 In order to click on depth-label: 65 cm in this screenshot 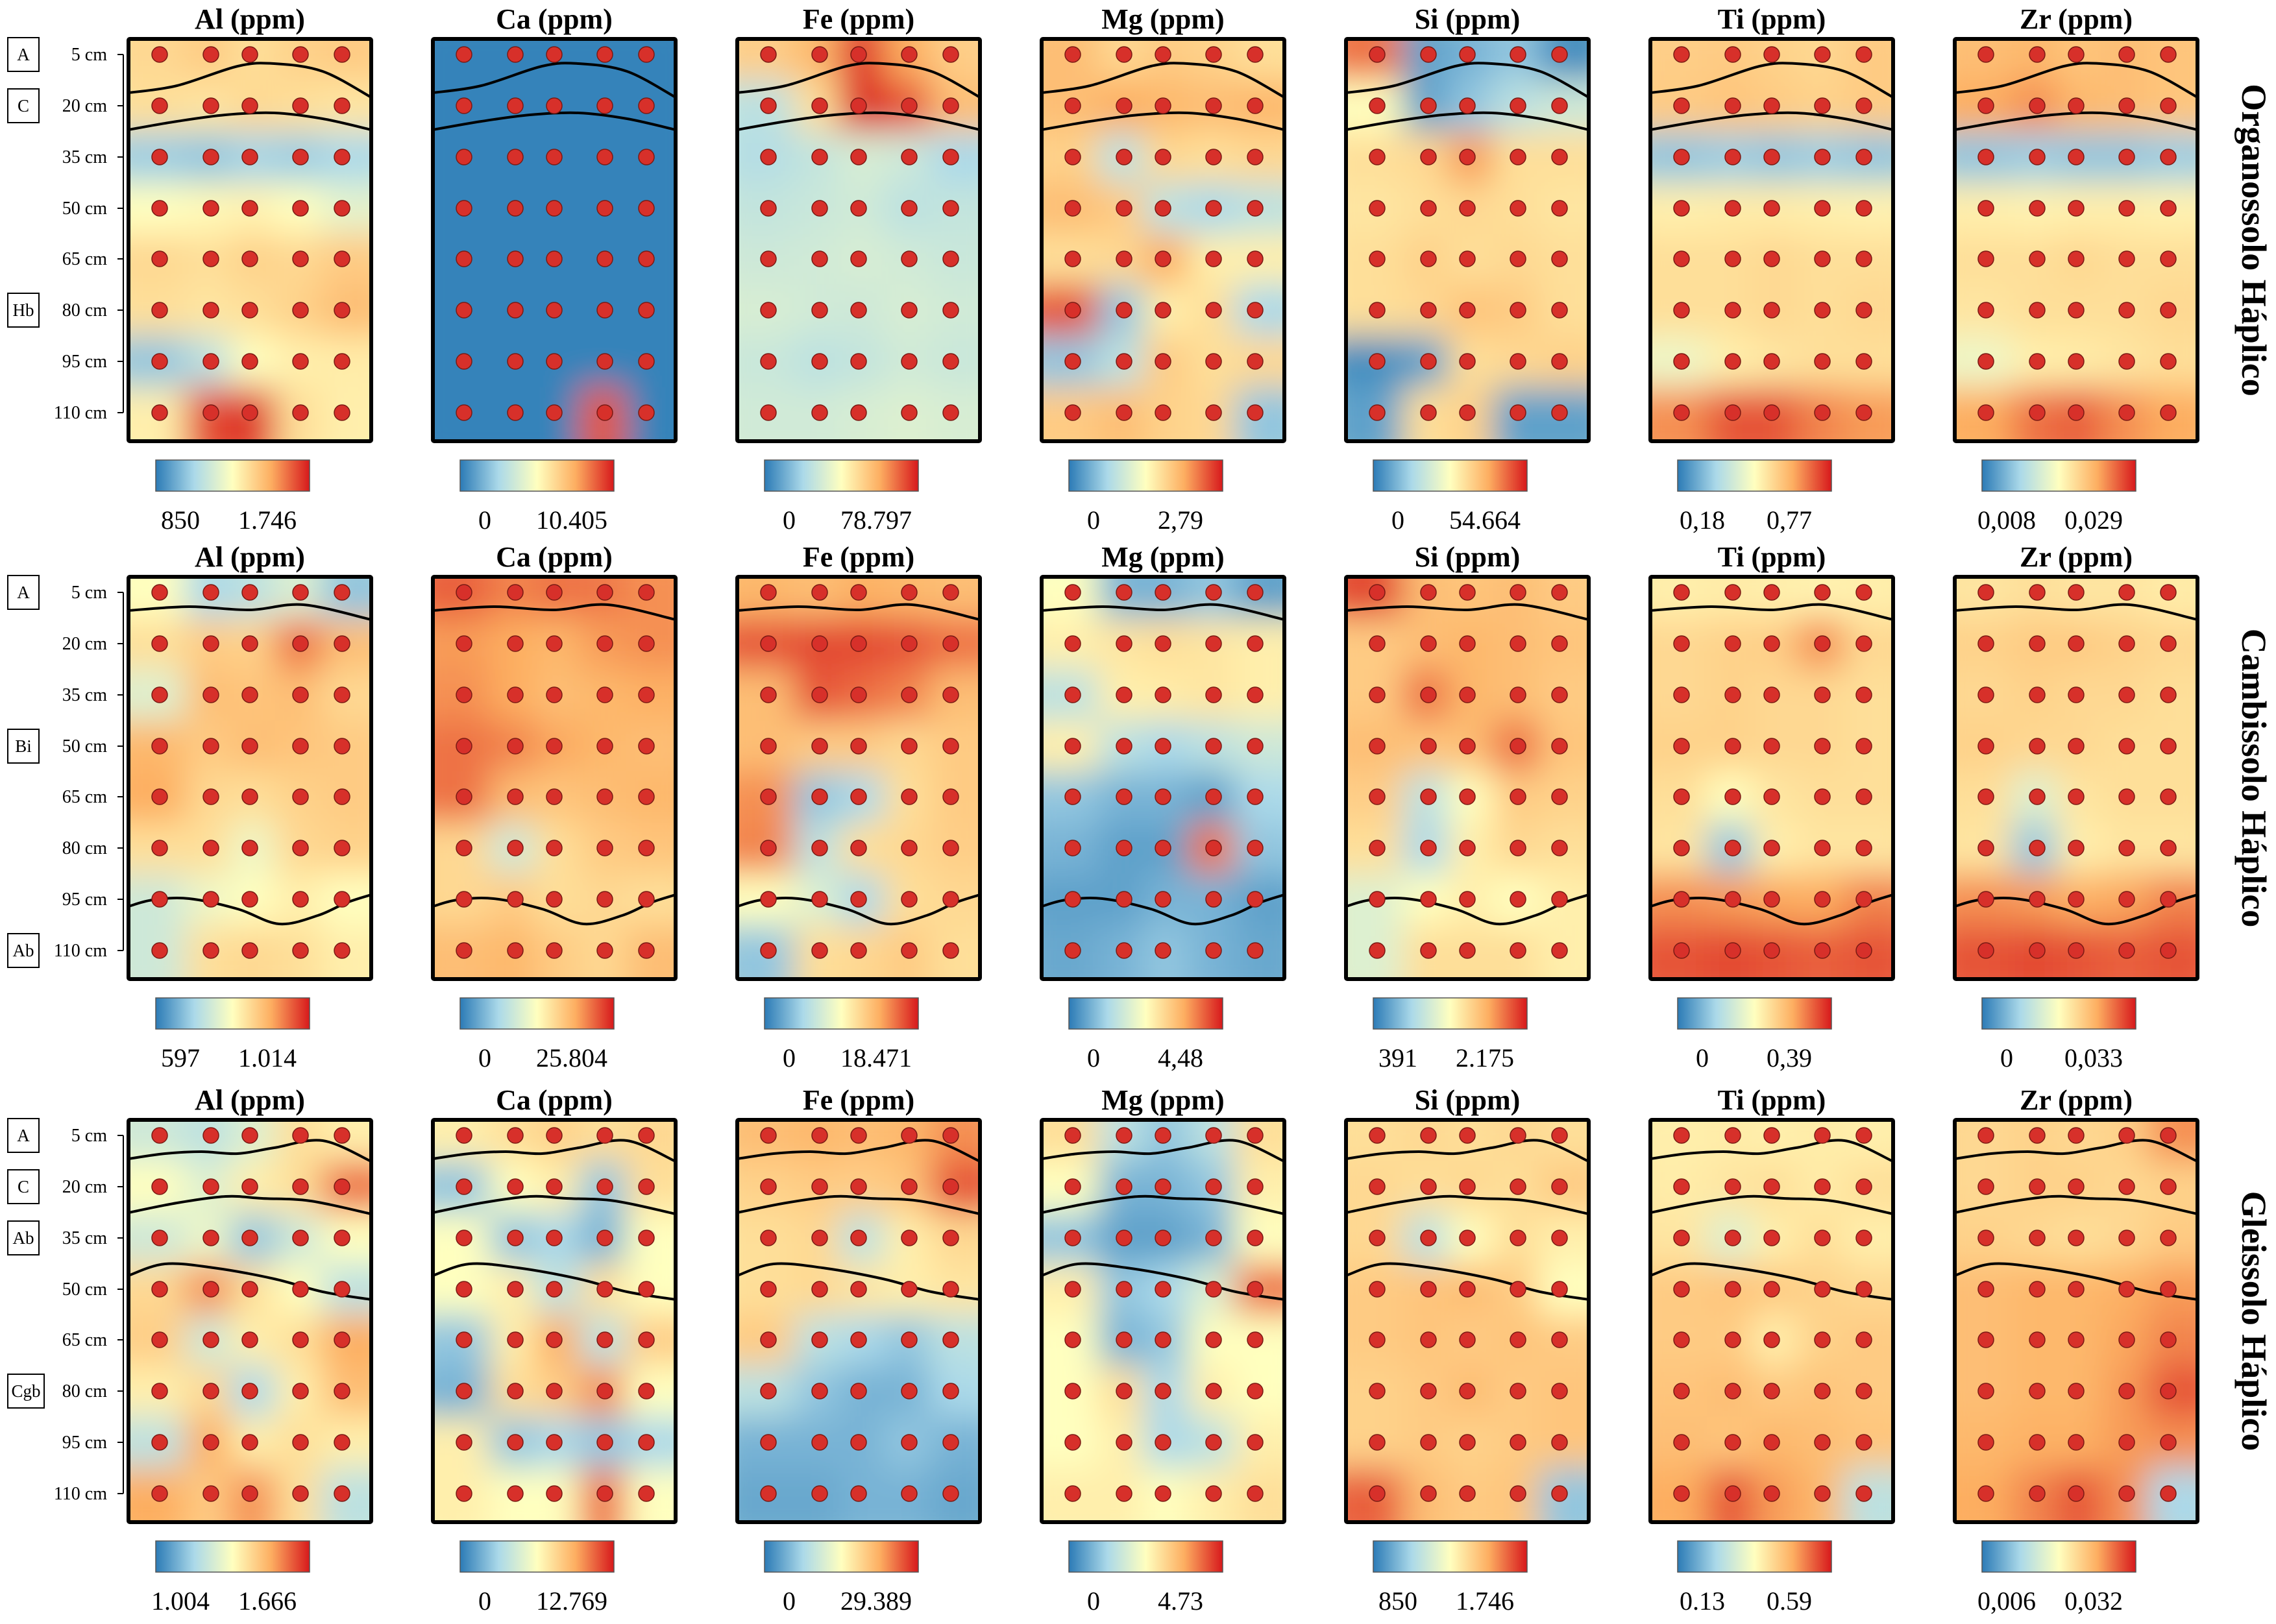, I will do `click(84, 1340)`.